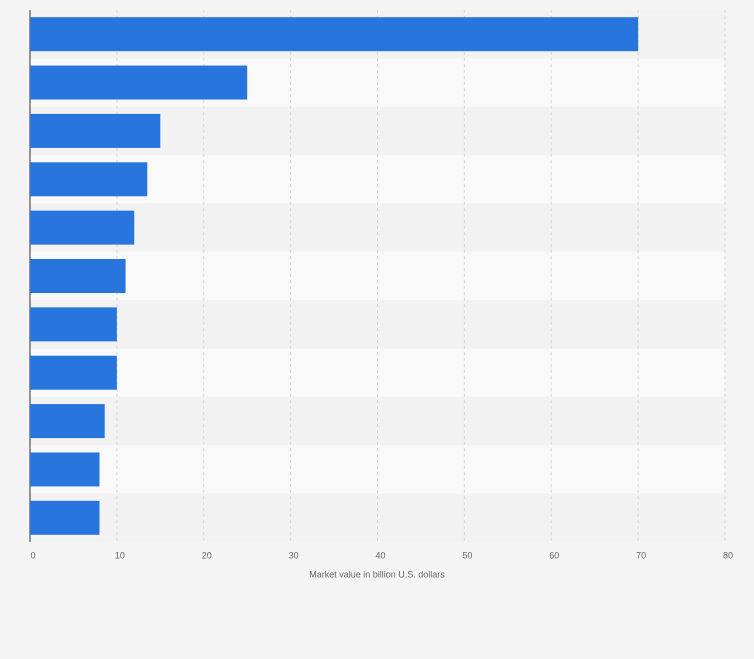 The width and height of the screenshot is (754, 659). I want to click on x-tick-label: 70, so click(641, 555).